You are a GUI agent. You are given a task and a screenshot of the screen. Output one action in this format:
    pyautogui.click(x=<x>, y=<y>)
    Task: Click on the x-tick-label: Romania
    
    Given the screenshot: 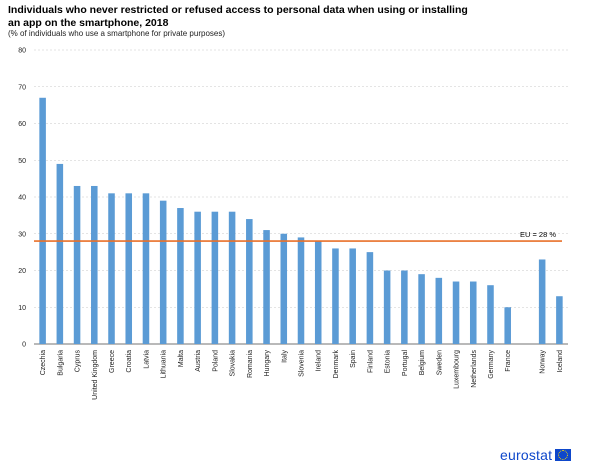 What is the action you would take?
    pyautogui.click(x=250, y=364)
    